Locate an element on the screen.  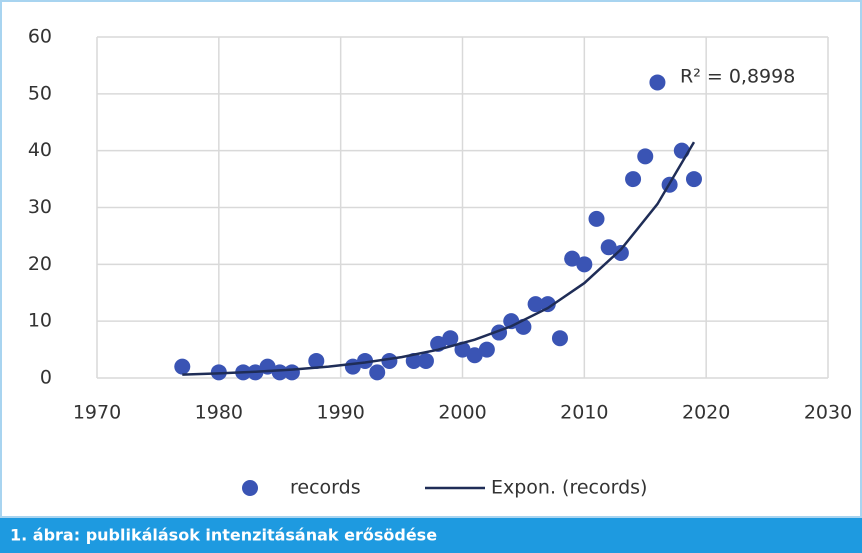
x-tick-label: 1990 is located at coordinates (340, 413).